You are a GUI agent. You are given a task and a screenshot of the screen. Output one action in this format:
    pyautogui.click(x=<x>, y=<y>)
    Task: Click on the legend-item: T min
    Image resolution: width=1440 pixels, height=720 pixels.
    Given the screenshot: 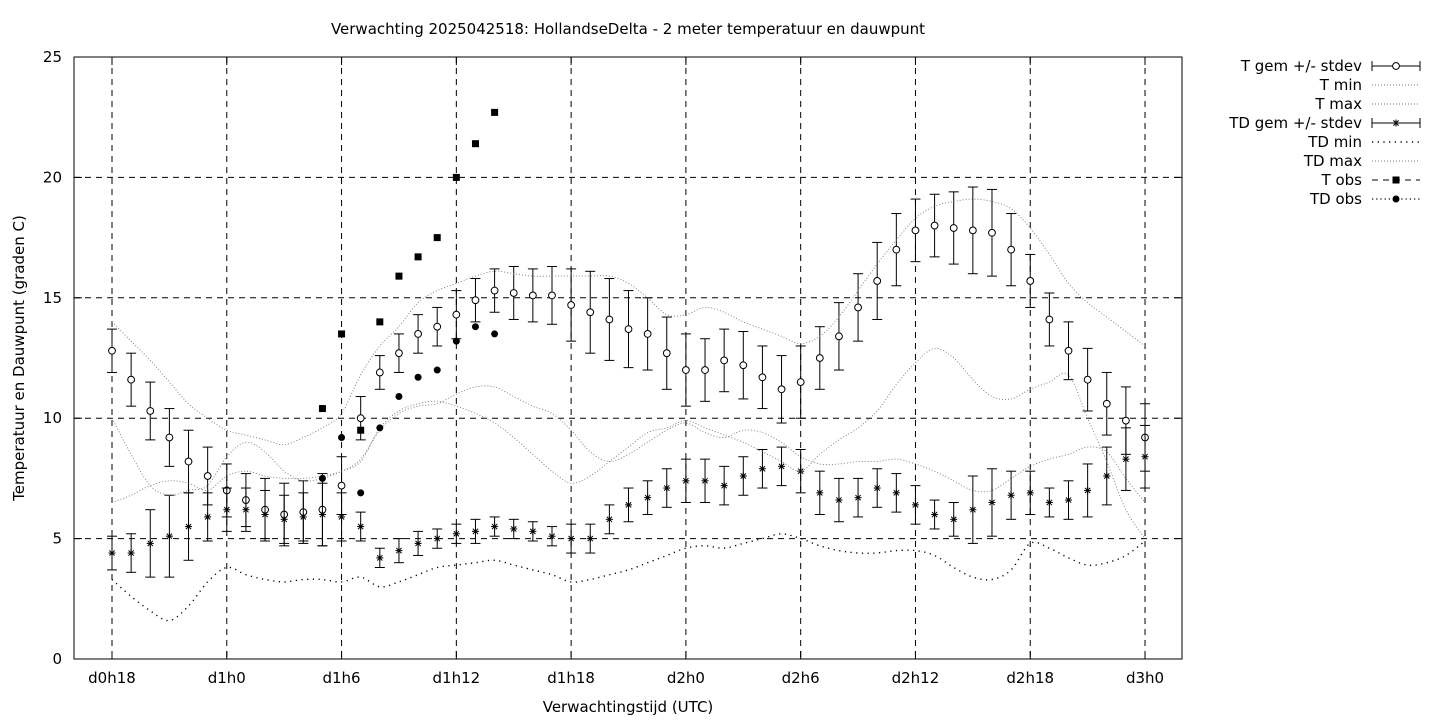 What is the action you would take?
    pyautogui.click(x=1369, y=85)
    